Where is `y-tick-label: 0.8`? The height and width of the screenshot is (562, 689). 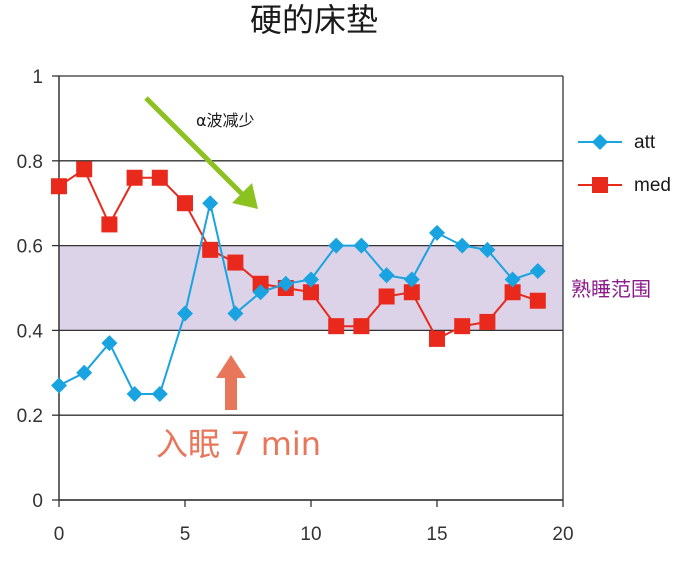
y-tick-label: 0.8 is located at coordinates (30, 162).